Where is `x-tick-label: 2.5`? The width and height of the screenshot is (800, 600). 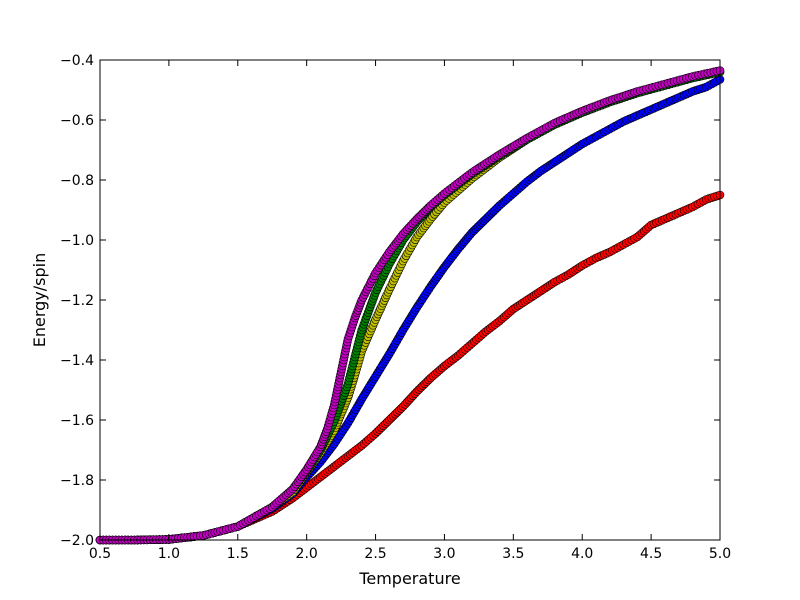 x-tick-label: 2.5 is located at coordinates (375, 554).